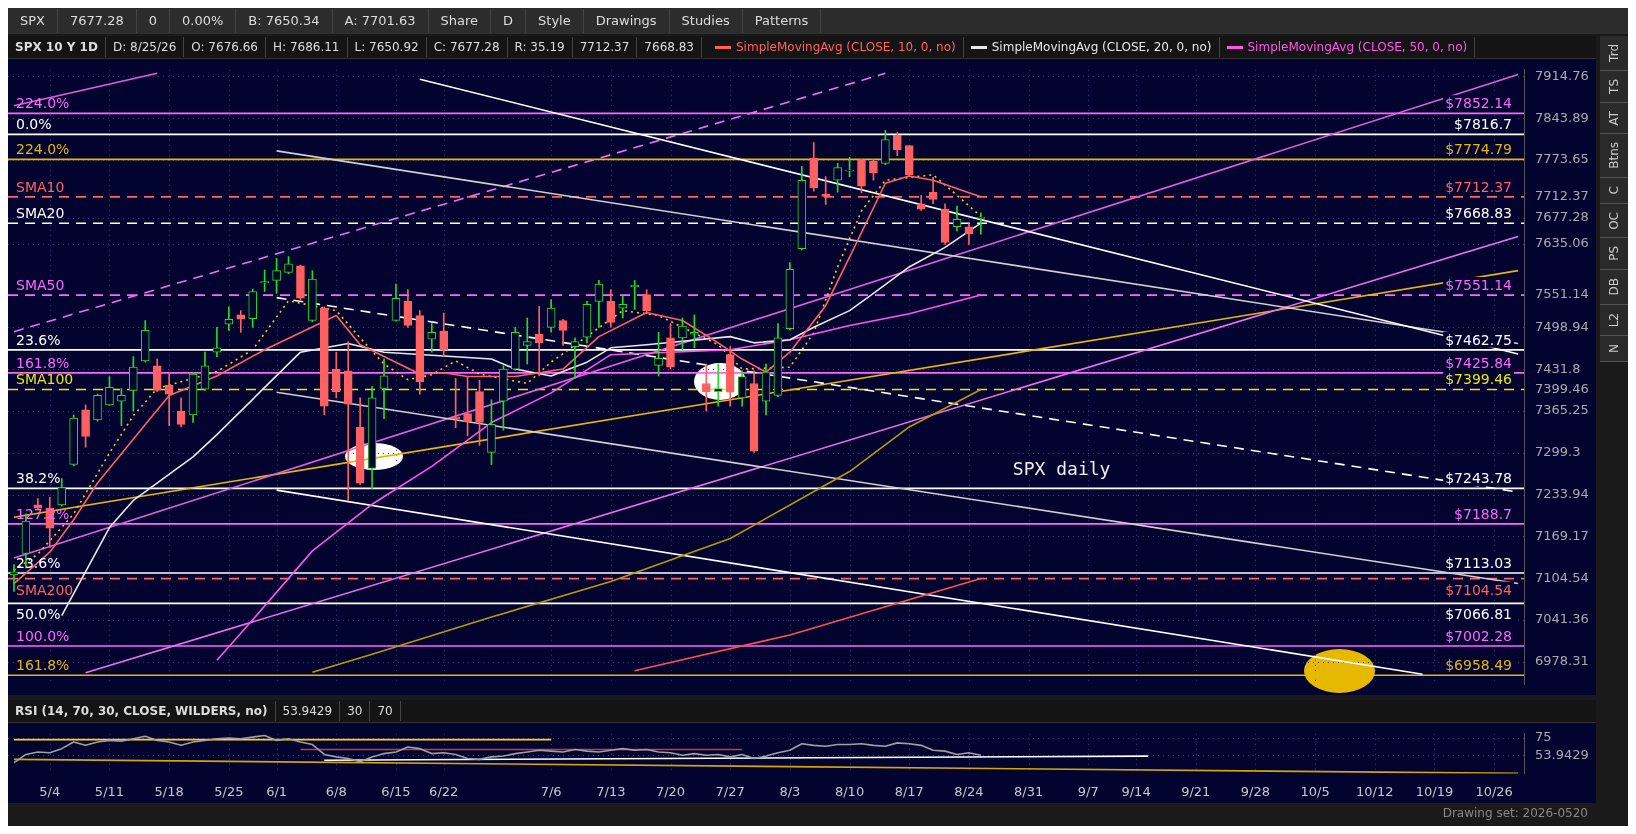  I want to click on text: Drawings, so click(626, 21).